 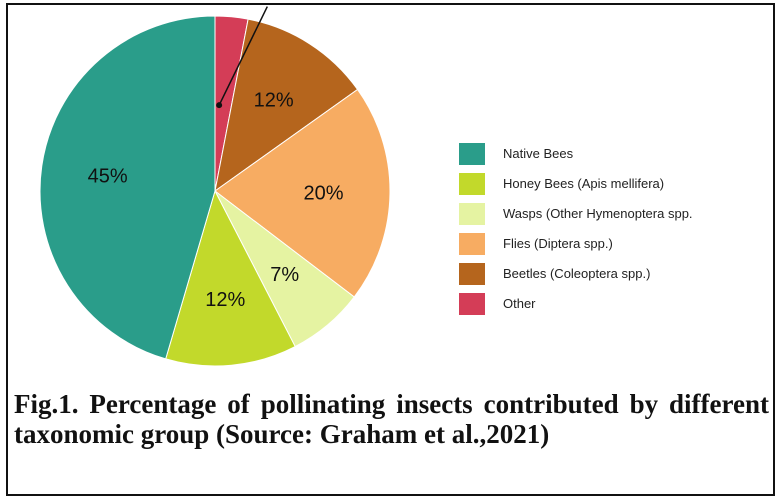 What do you see at coordinates (472, 184) in the screenshot?
I see `legend-swatch-honey-bees-apis-mellifera` at bounding box center [472, 184].